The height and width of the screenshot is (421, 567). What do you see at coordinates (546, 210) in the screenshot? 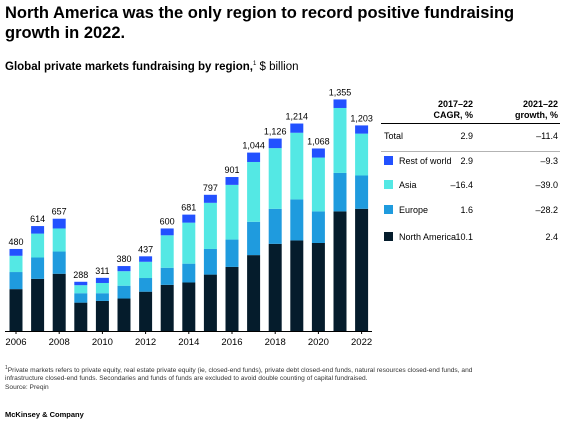
I see `table-cell-growth: –28.2` at bounding box center [546, 210].